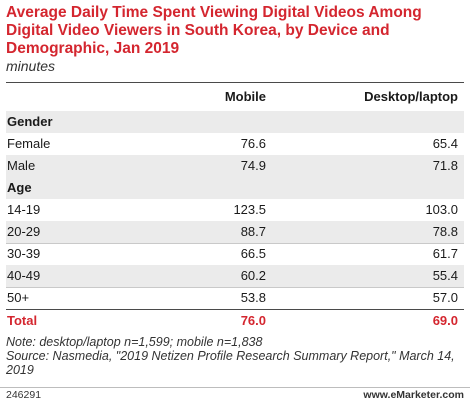 This screenshot has width=470, height=404. What do you see at coordinates (235, 122) in the screenshot?
I see `section-row-gender: Gender` at bounding box center [235, 122].